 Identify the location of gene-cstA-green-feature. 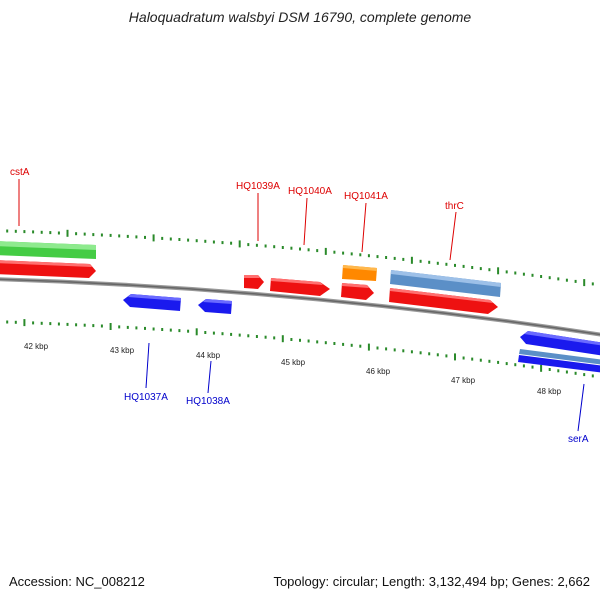
(48, 250).